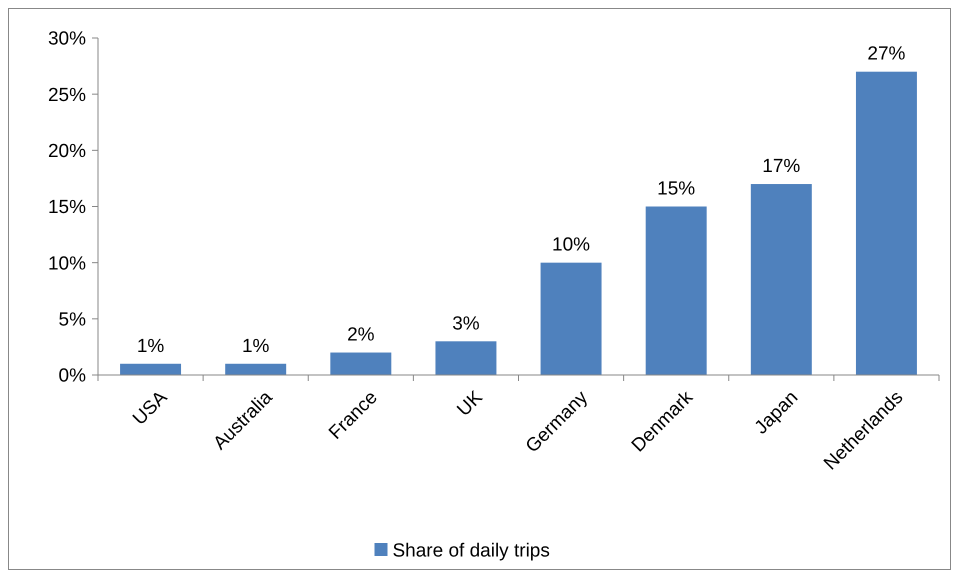 This screenshot has height=578, width=959. I want to click on data-label: 2%, so click(361, 335).